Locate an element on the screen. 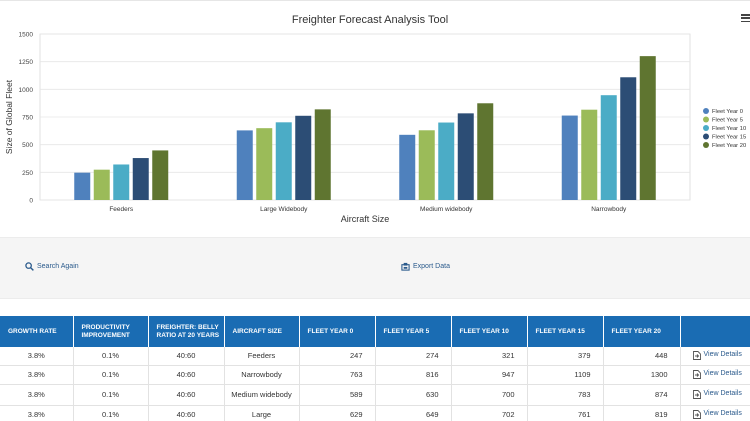 This screenshot has width=750, height=421. cell-fleet-year-20: 819 is located at coordinates (642, 413).